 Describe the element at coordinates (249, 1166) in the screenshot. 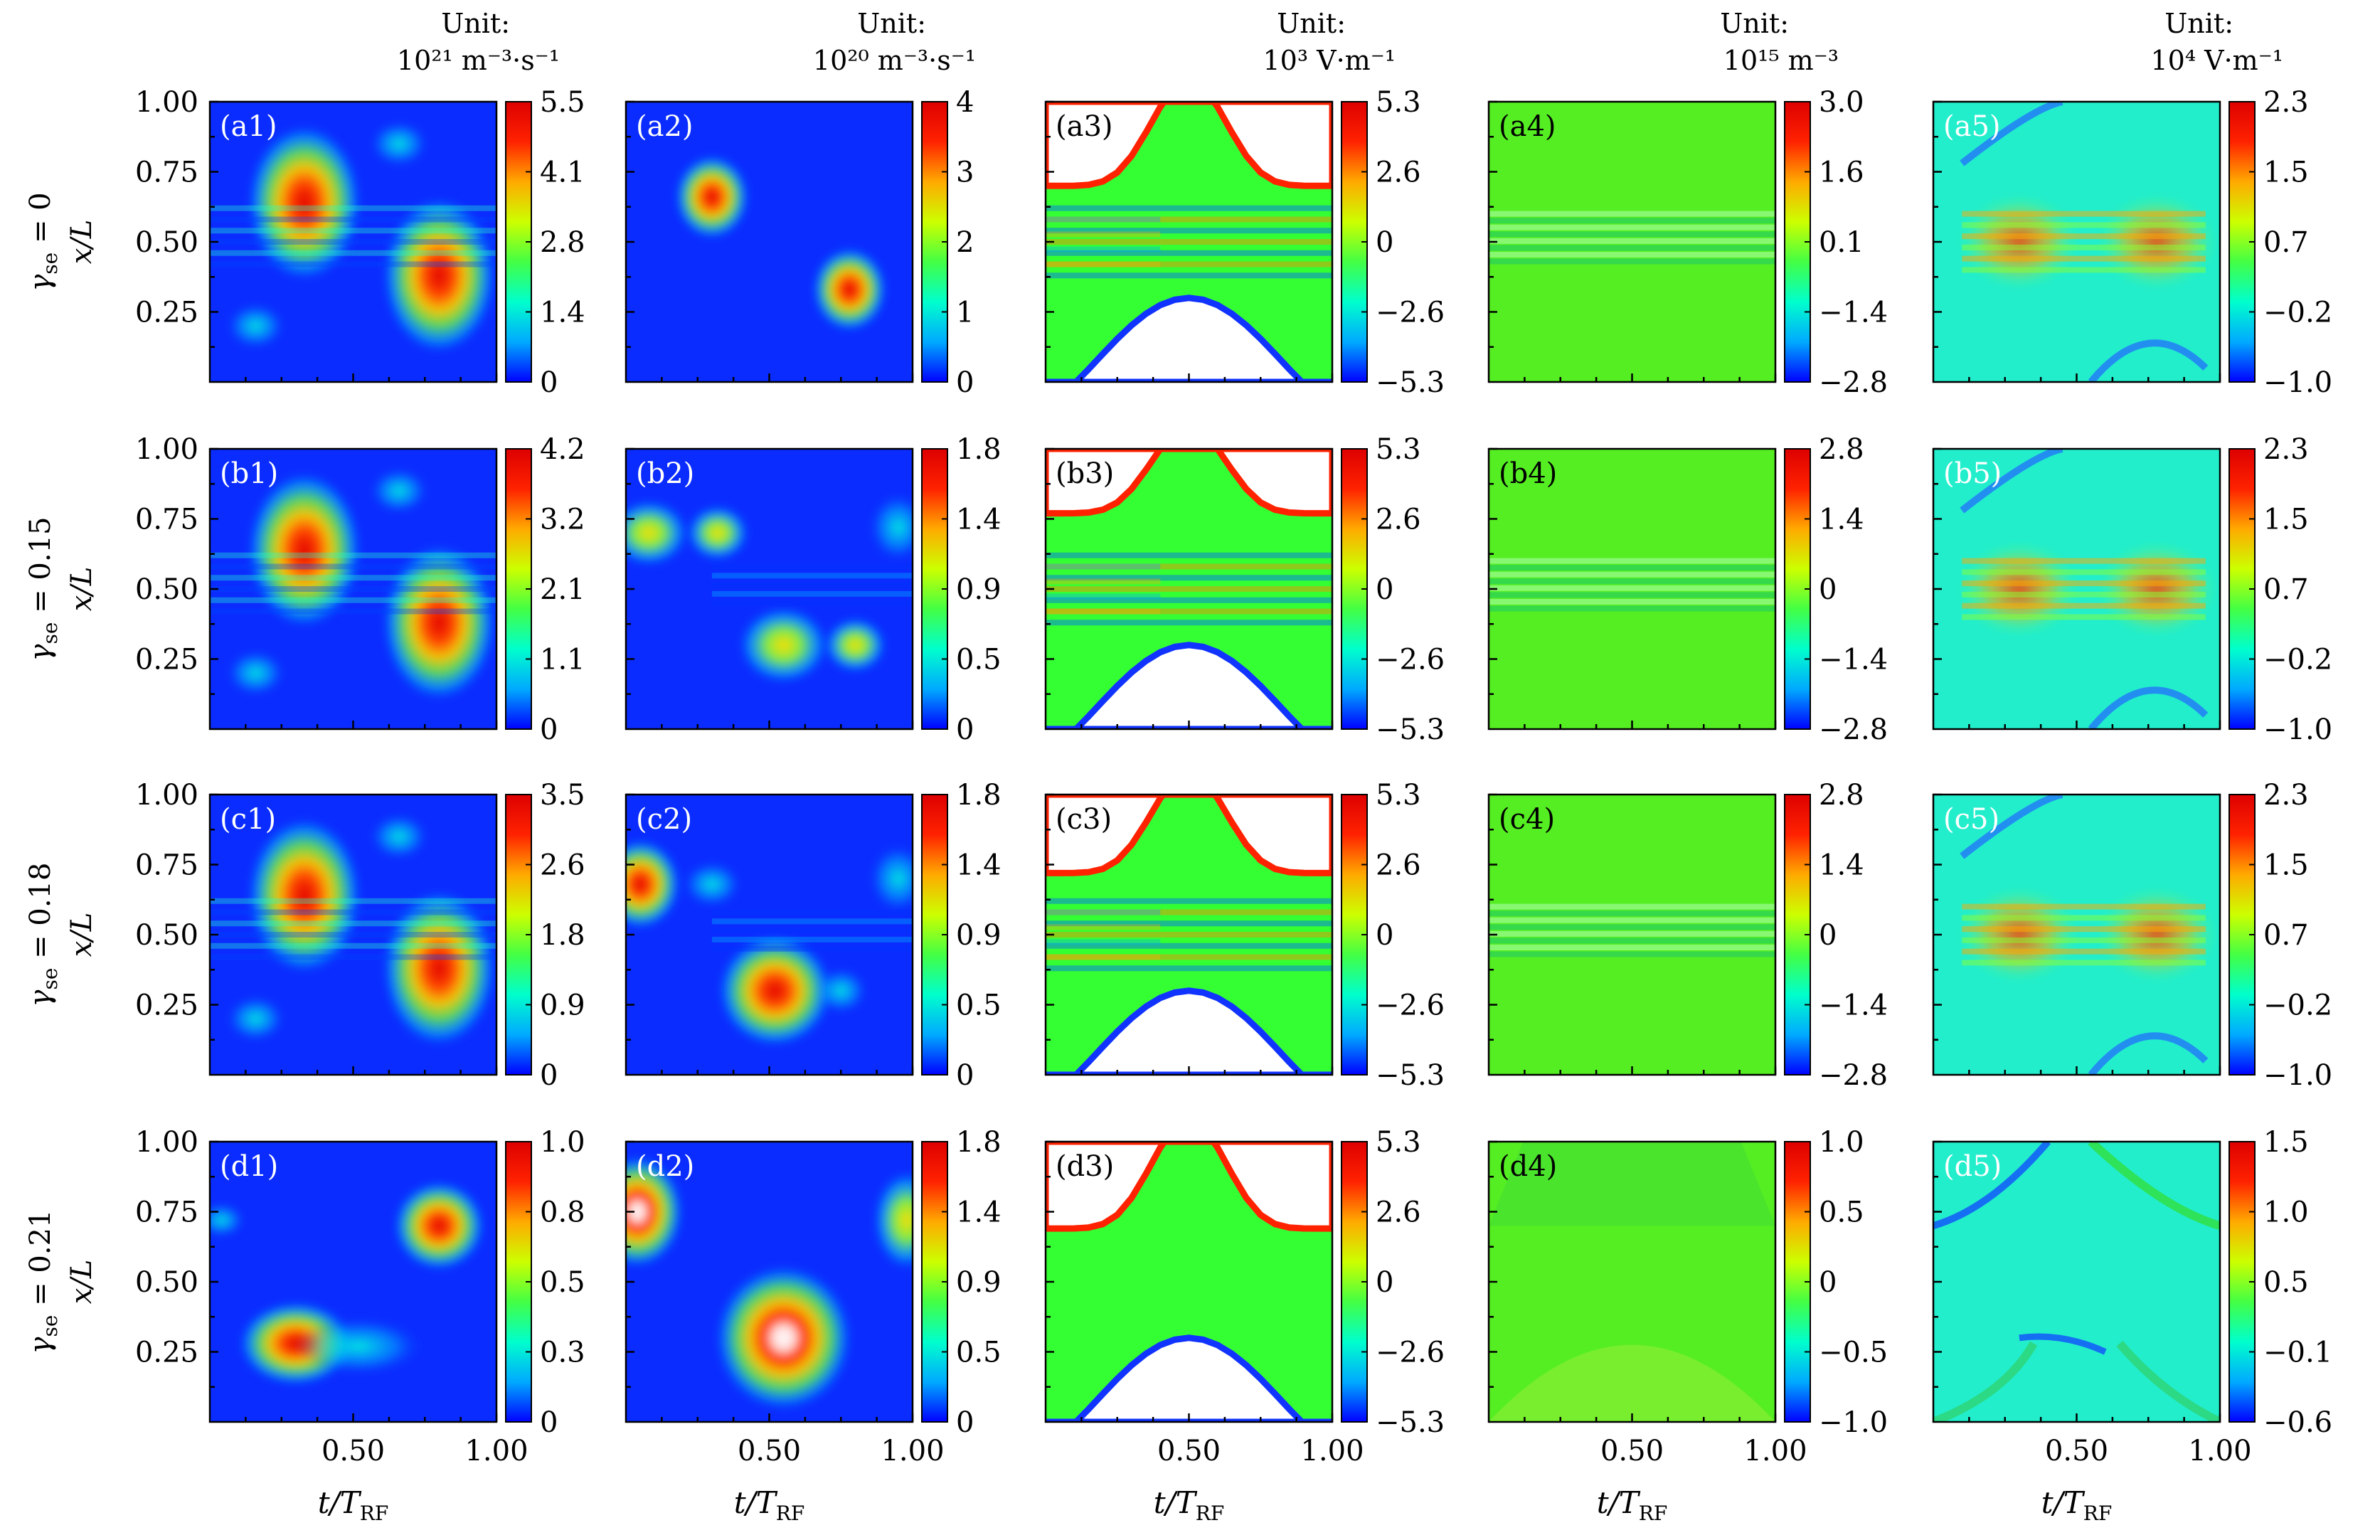

I see `panel-label: (d1)` at that location.